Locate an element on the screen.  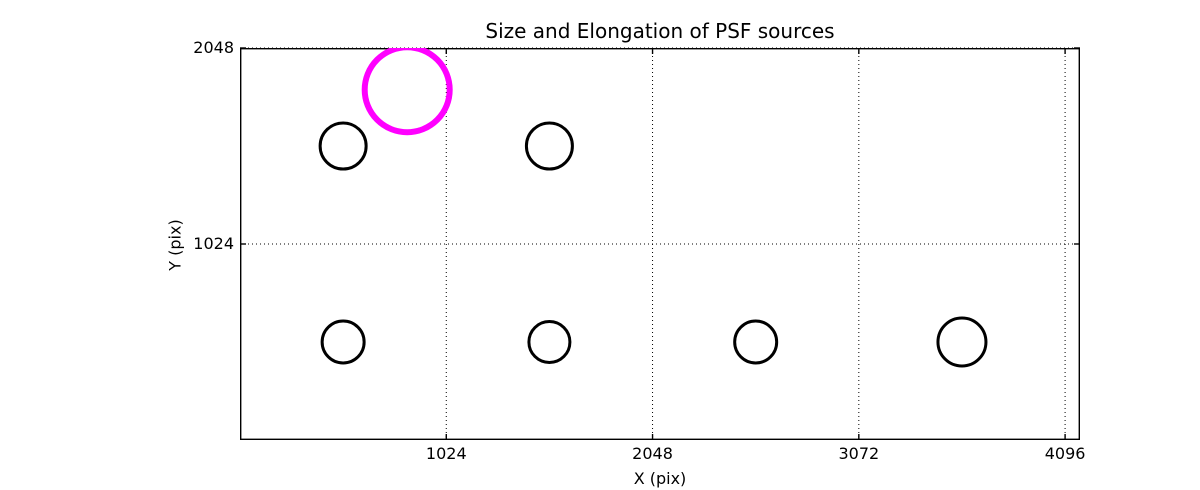
x-tick-label: 3072 is located at coordinates (859, 453).